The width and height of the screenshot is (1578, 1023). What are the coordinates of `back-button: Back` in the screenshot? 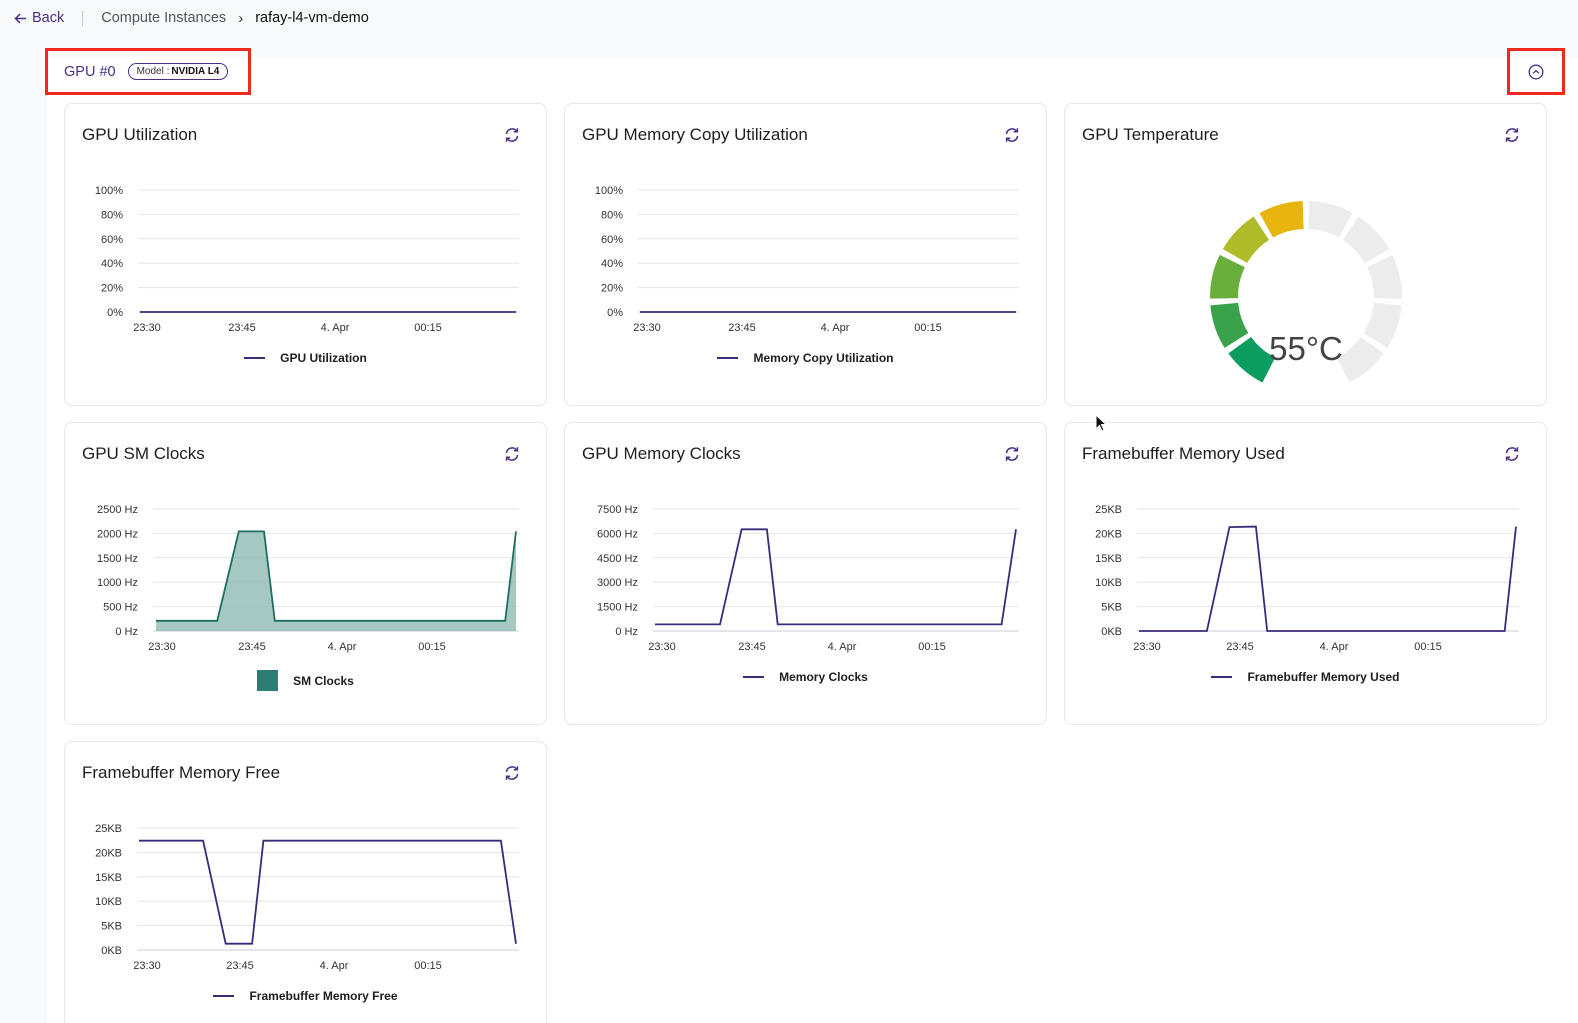 It's located at (39, 18).